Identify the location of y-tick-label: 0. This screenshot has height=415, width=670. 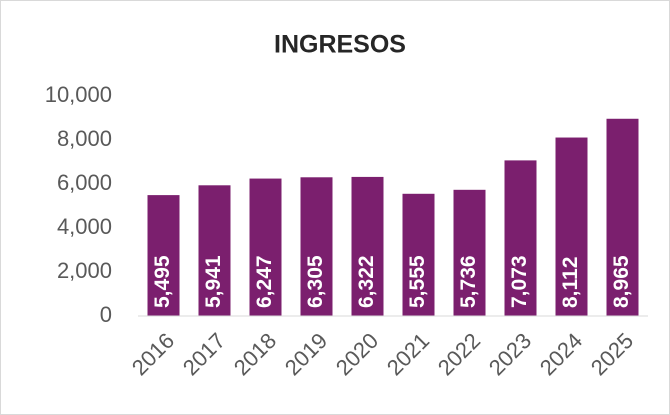
(106, 314).